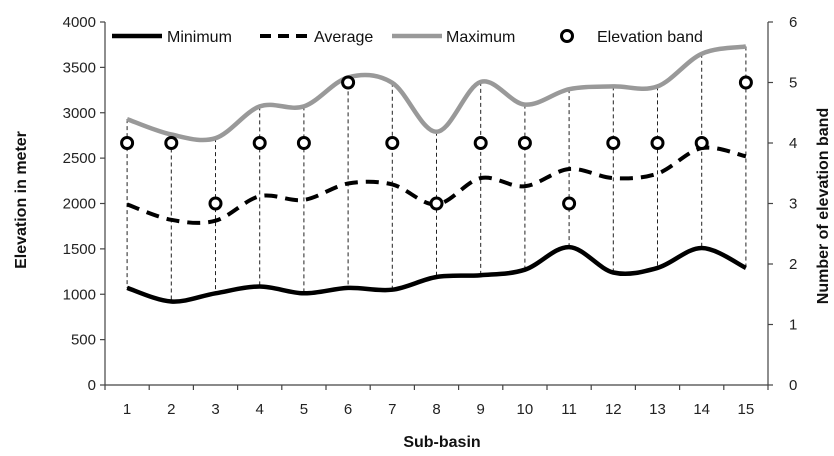 This screenshot has width=834, height=456. Describe the element at coordinates (793, 143) in the screenshot. I see `y2-tick-label: 4` at that location.